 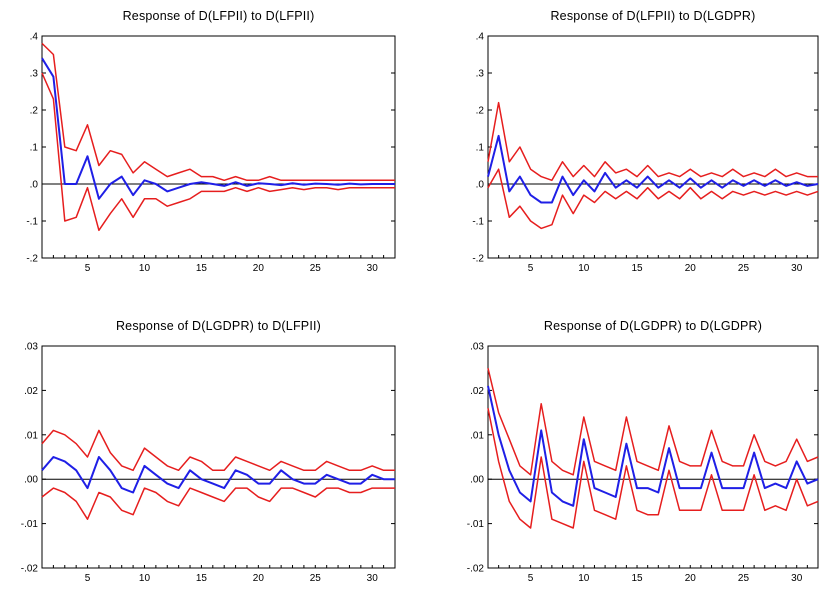 What do you see at coordinates (652, 16) in the screenshot?
I see `panel-title: Response of D(LFPII) to D(LGDPR)` at bounding box center [652, 16].